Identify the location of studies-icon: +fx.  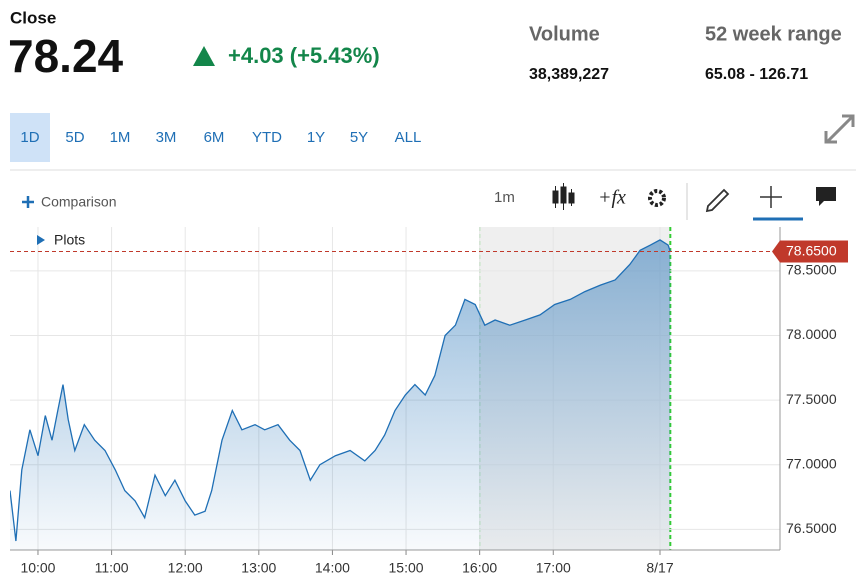
(612, 198).